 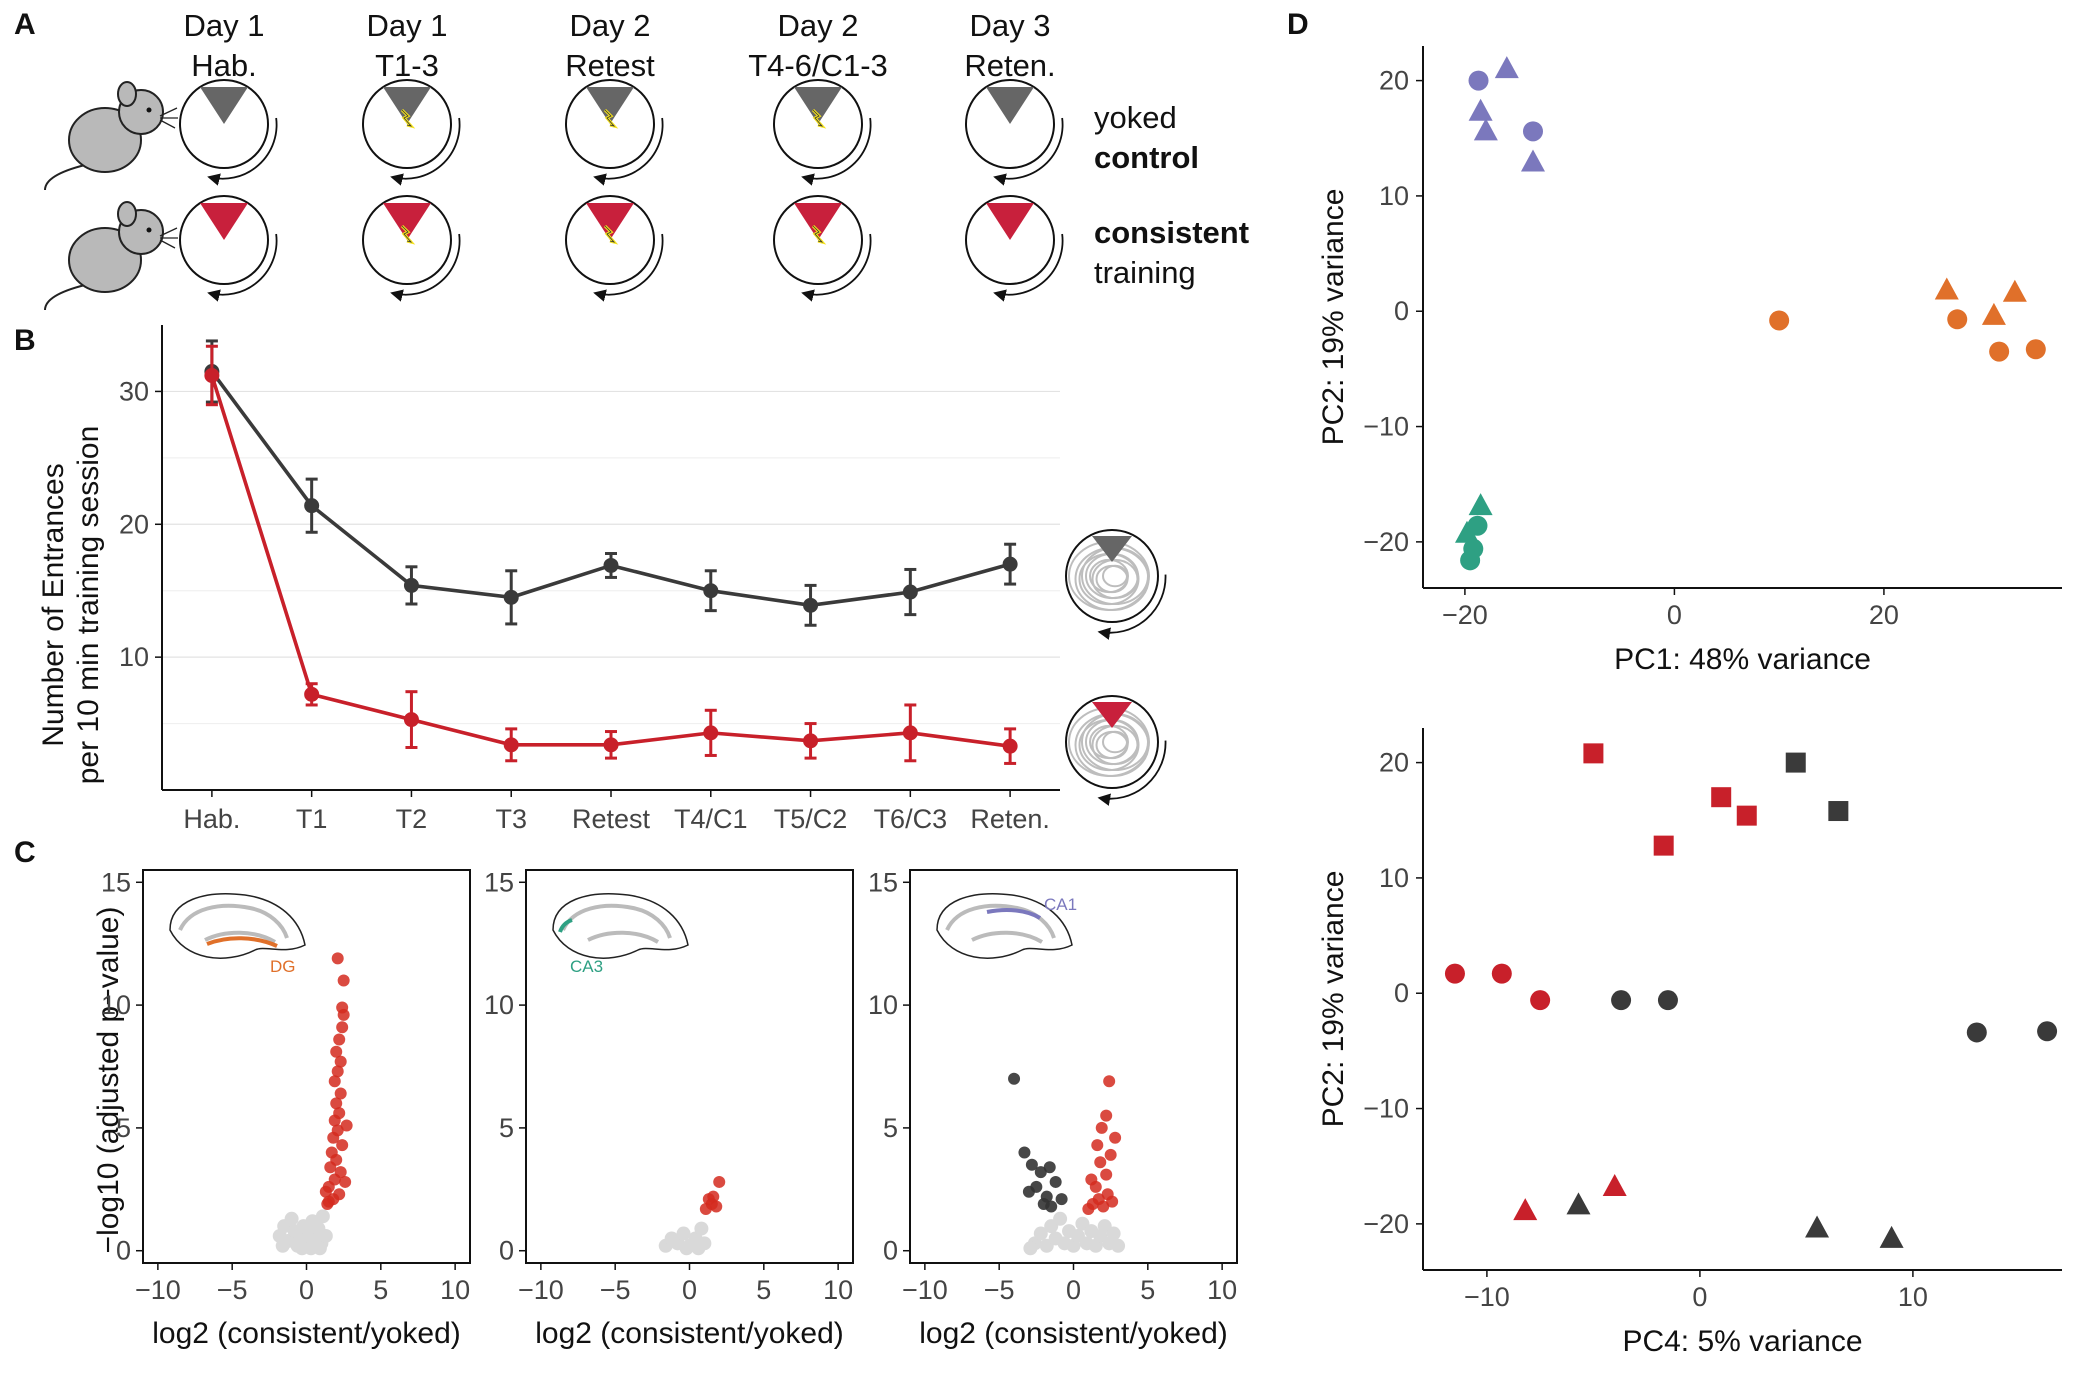 What do you see at coordinates (1006, 926) in the screenshot?
I see `hippocampus-icon: CA1` at bounding box center [1006, 926].